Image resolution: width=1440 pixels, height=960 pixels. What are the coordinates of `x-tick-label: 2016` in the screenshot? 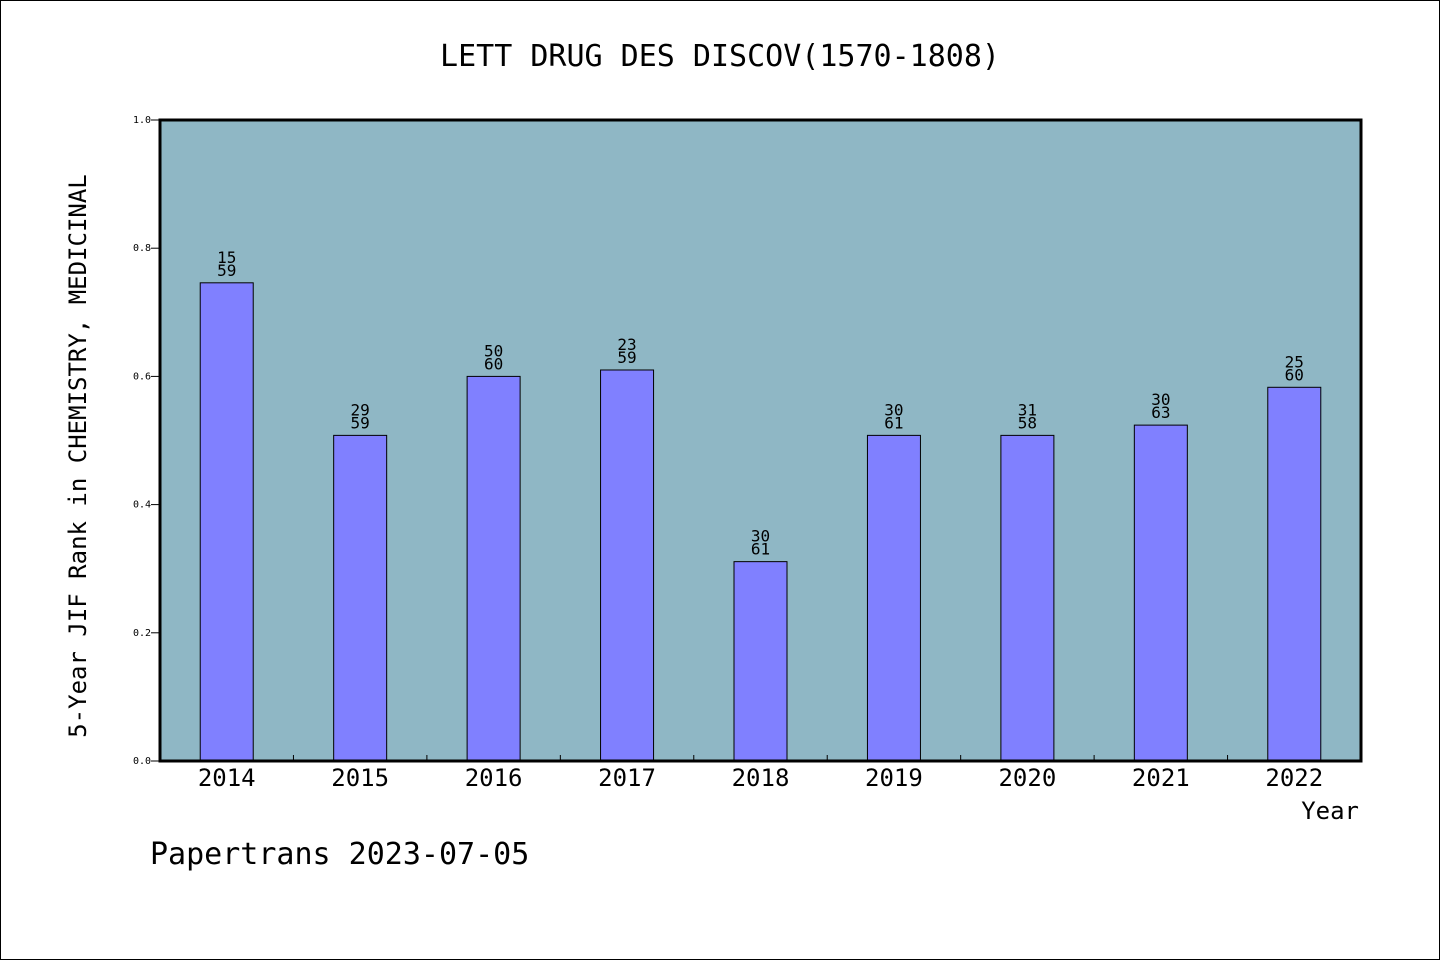 It's located at (494, 778).